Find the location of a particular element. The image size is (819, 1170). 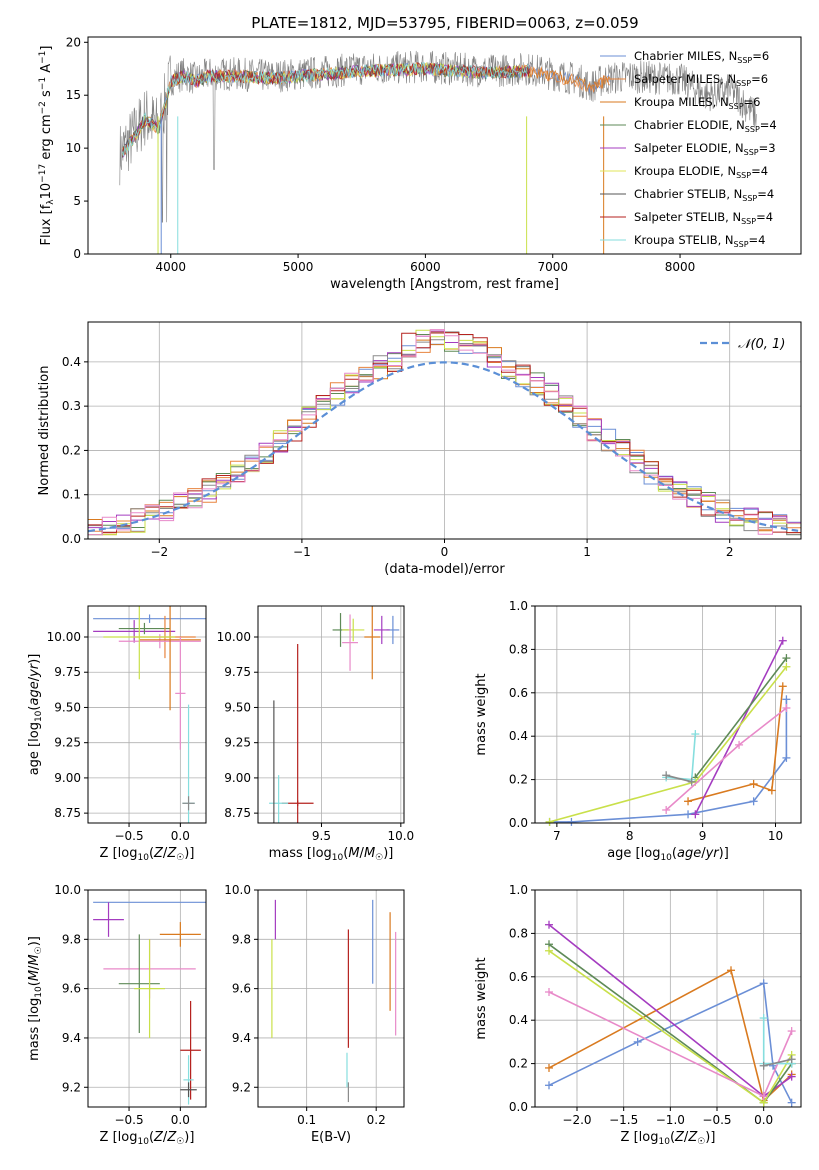

x-tick-label: 7000 is located at coordinates (552, 267).